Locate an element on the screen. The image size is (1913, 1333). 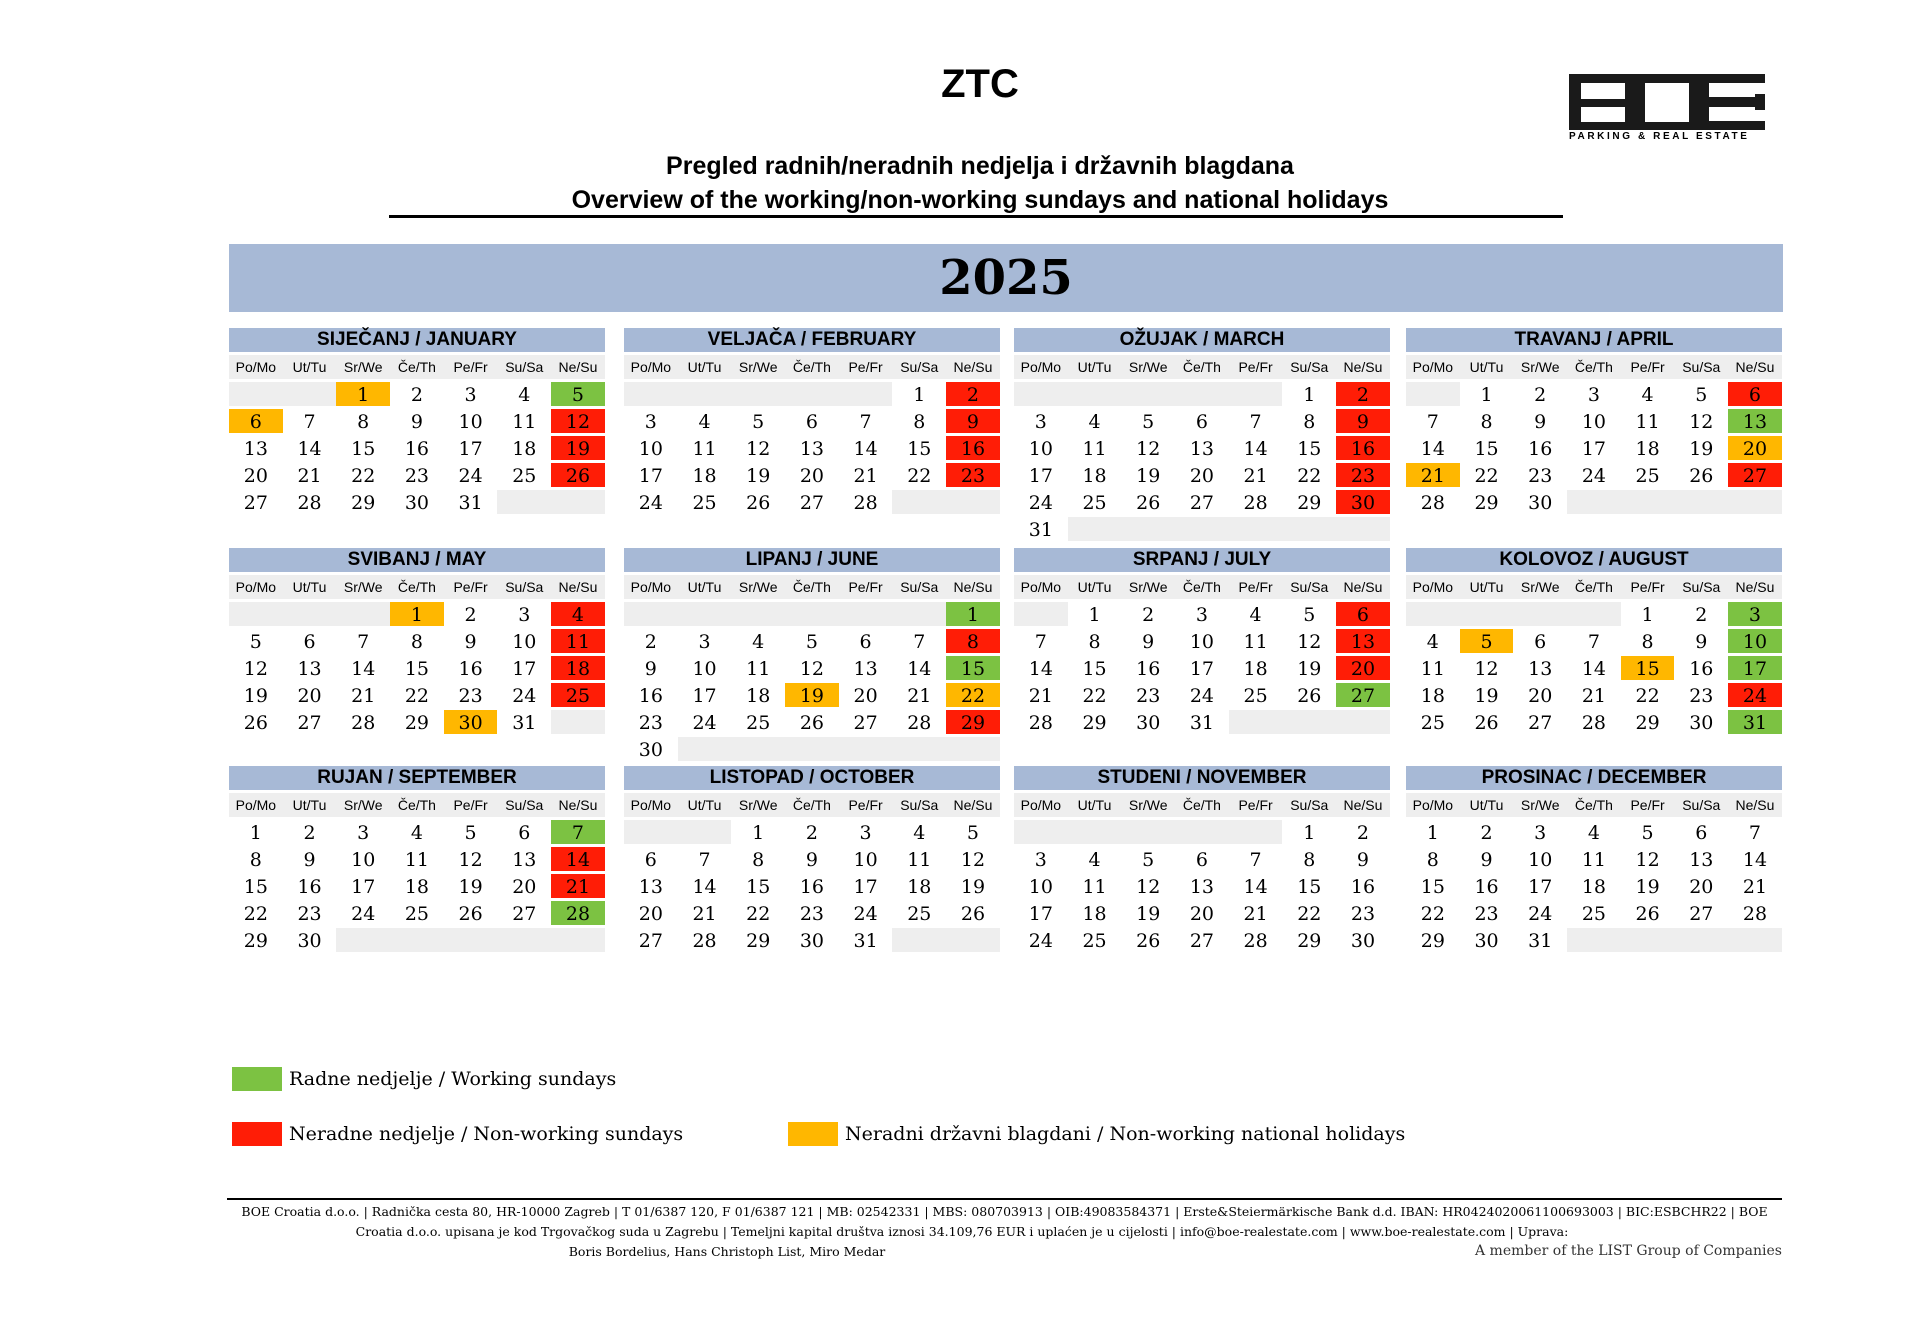
day-cell: 6 is located at coordinates (811, 422).